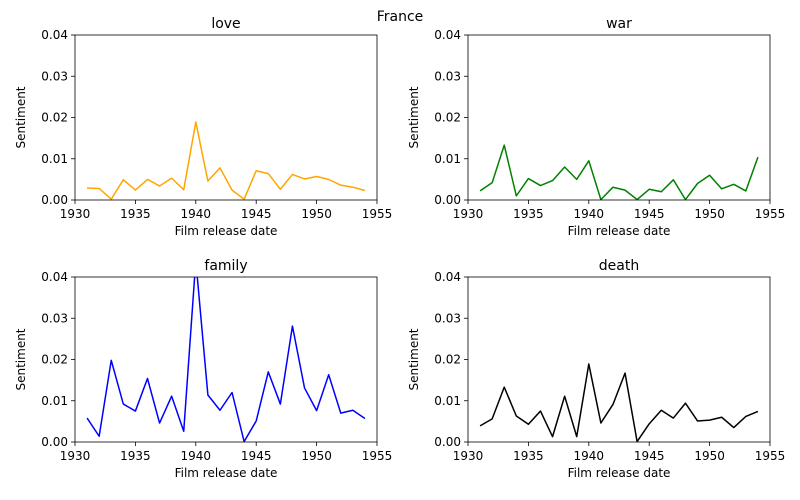 This screenshot has width=800, height=500. I want to click on subplot-title-death: death, so click(619, 266).